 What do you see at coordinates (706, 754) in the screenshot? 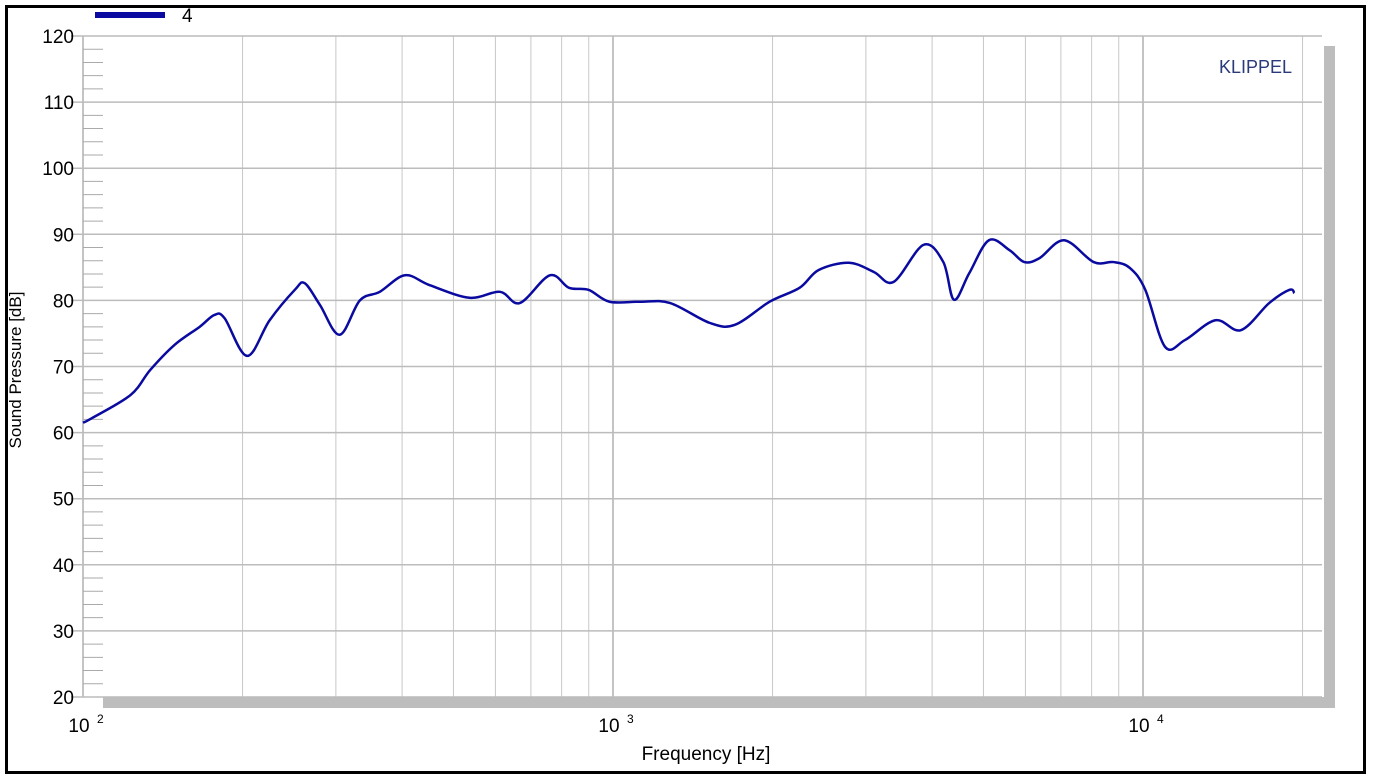
I see `x-axis-label: Frequency [Hz]` at bounding box center [706, 754].